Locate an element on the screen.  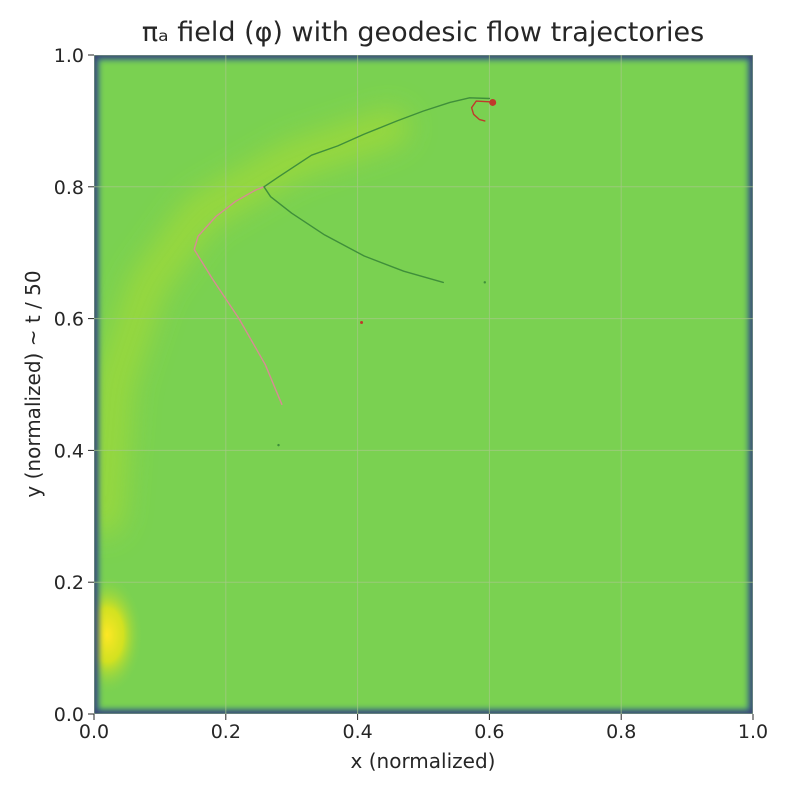
trajectory-markers is located at coordinates (387, 272).